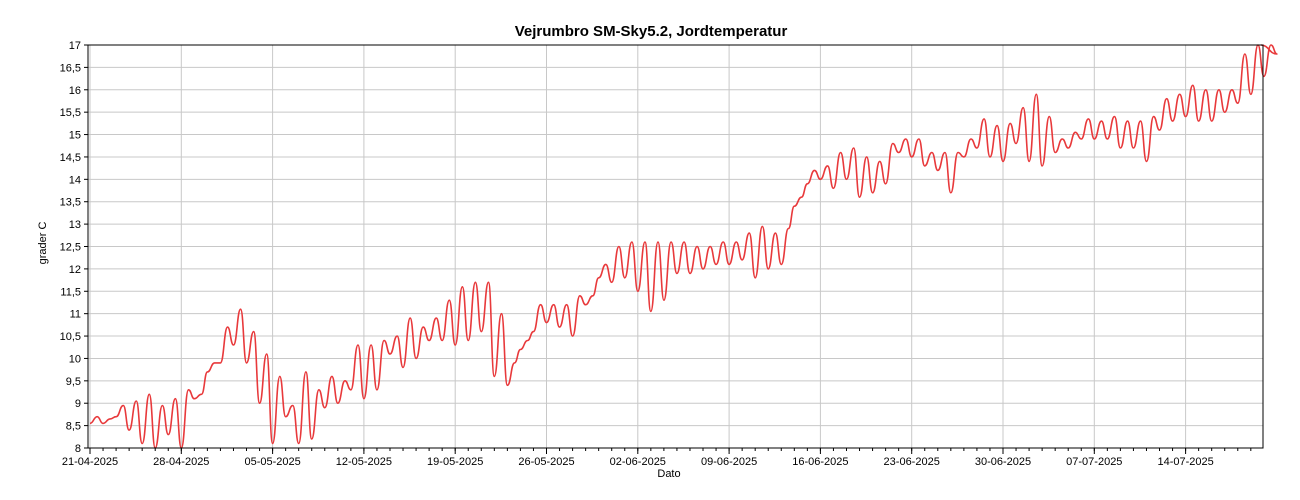  Describe the element at coordinates (78, 404) in the screenshot. I see `y-tick-label: 9` at that location.